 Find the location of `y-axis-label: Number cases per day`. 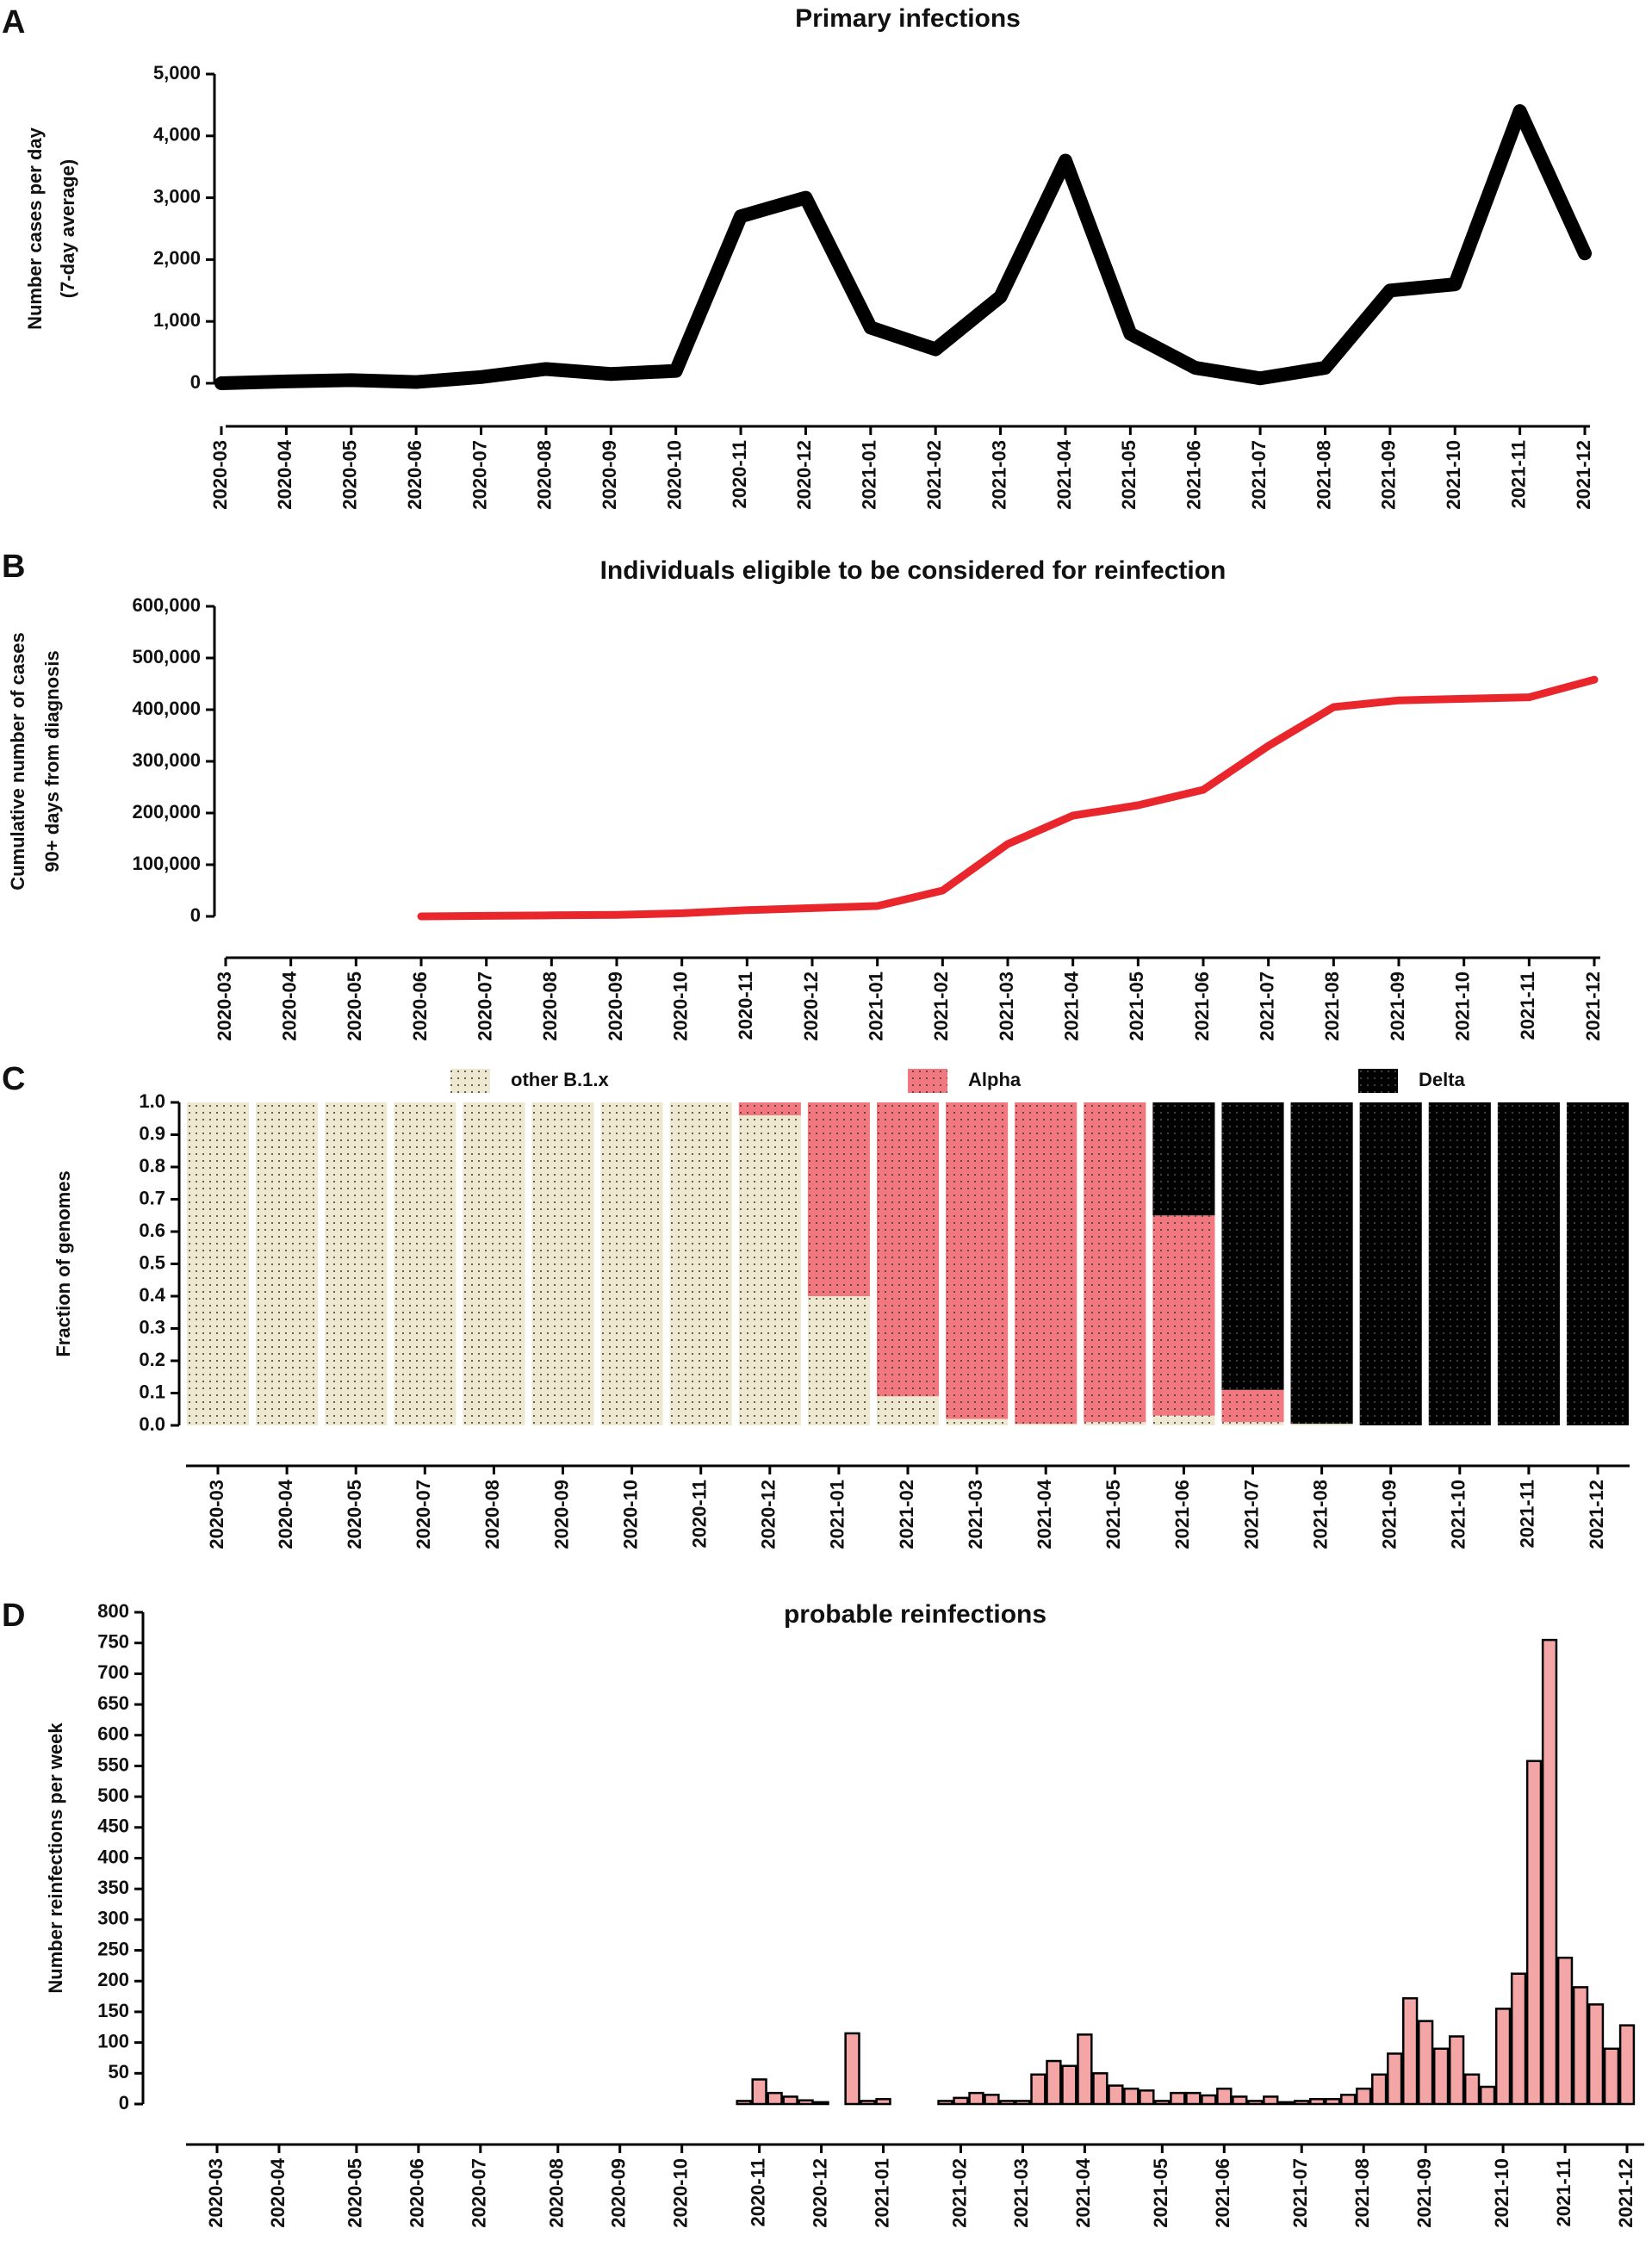

y-axis-label: Number cases per day is located at coordinates (35, 228).